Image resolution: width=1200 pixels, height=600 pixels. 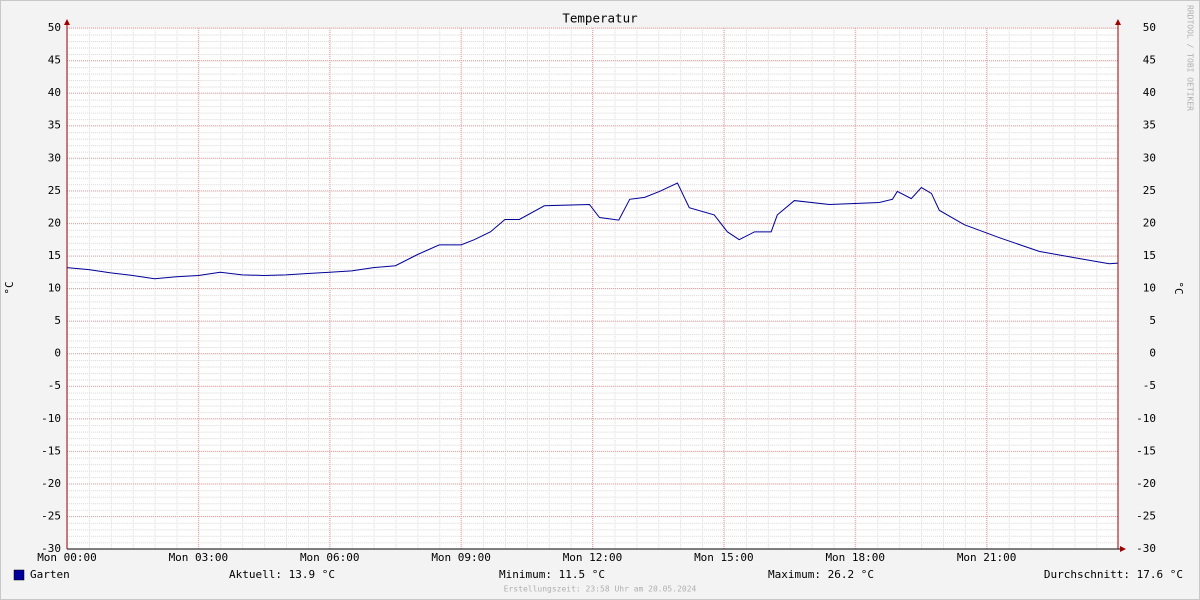 I want to click on y2-axis-label: °C, so click(x=1178, y=287).